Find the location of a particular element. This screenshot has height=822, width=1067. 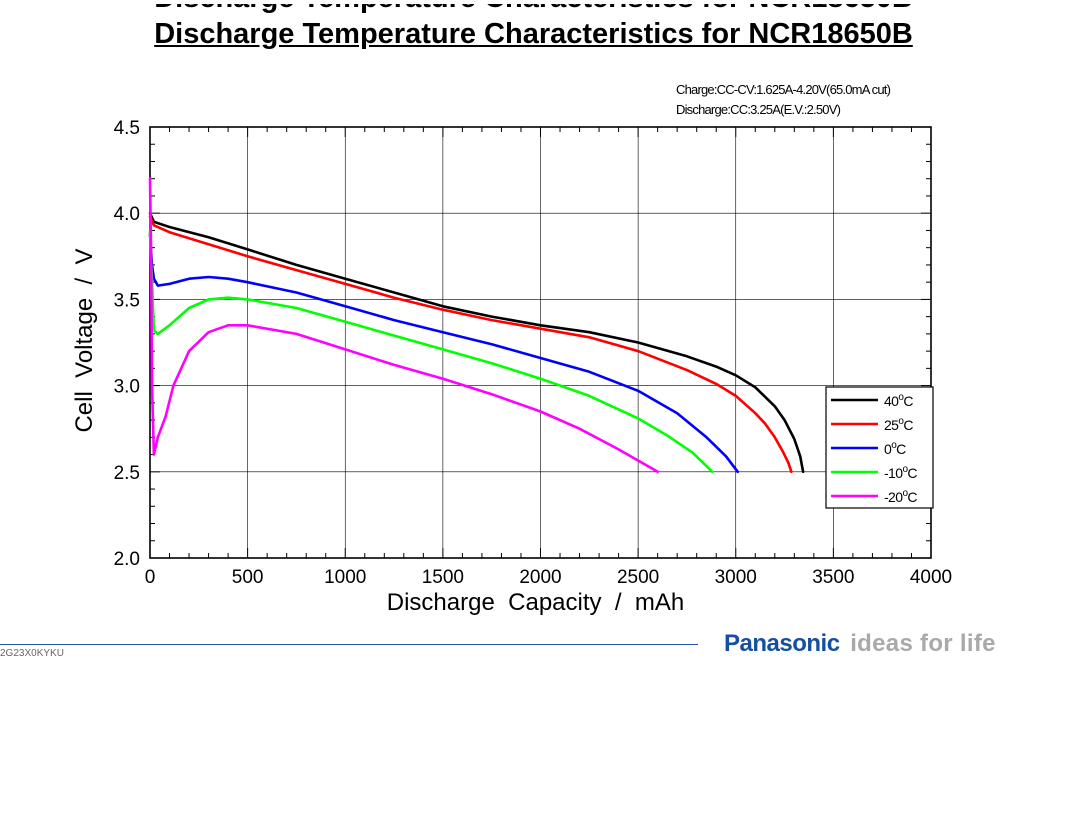

y-tick-label: 4.0 is located at coordinates (127, 214).